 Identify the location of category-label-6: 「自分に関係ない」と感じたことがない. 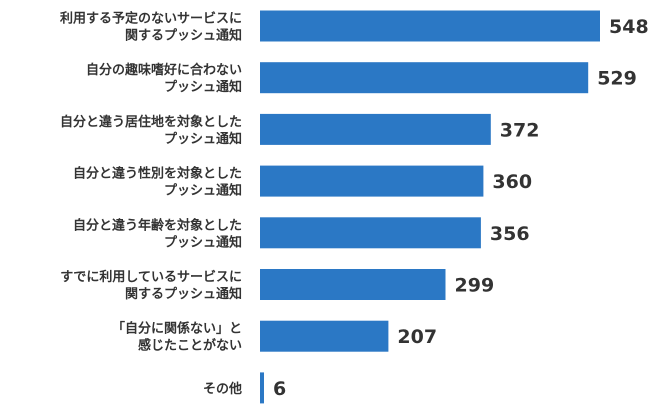
(177, 337).